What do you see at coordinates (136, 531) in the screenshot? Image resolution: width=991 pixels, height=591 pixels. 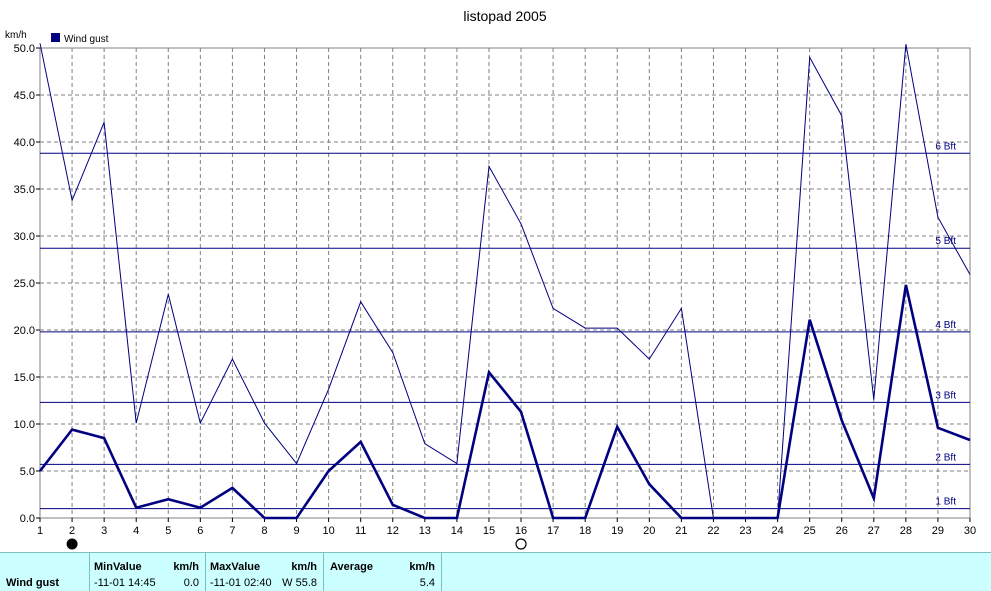 I see `x-tick-label: 4` at bounding box center [136, 531].